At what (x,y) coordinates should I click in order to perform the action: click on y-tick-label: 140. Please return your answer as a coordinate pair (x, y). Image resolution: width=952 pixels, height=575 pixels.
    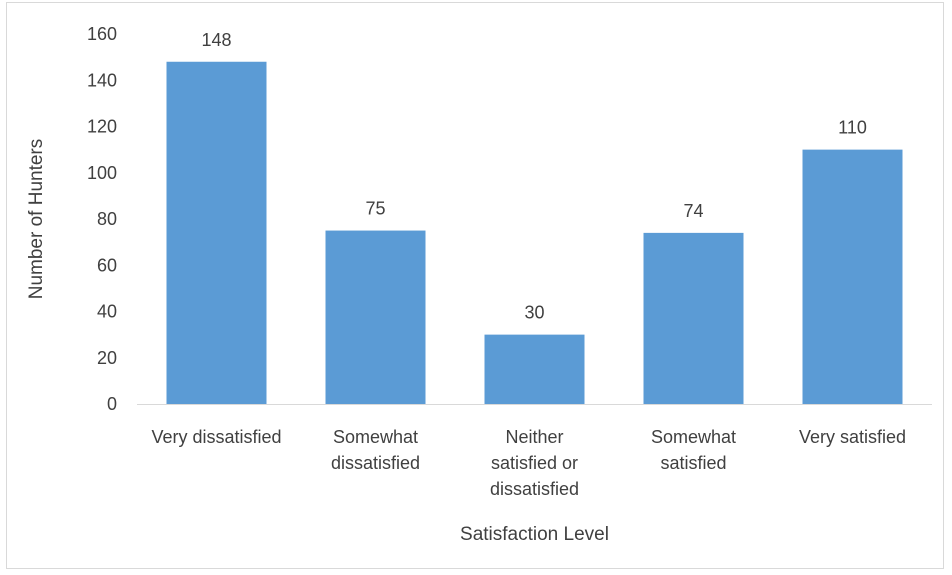
    Looking at the image, I should click on (102, 80).